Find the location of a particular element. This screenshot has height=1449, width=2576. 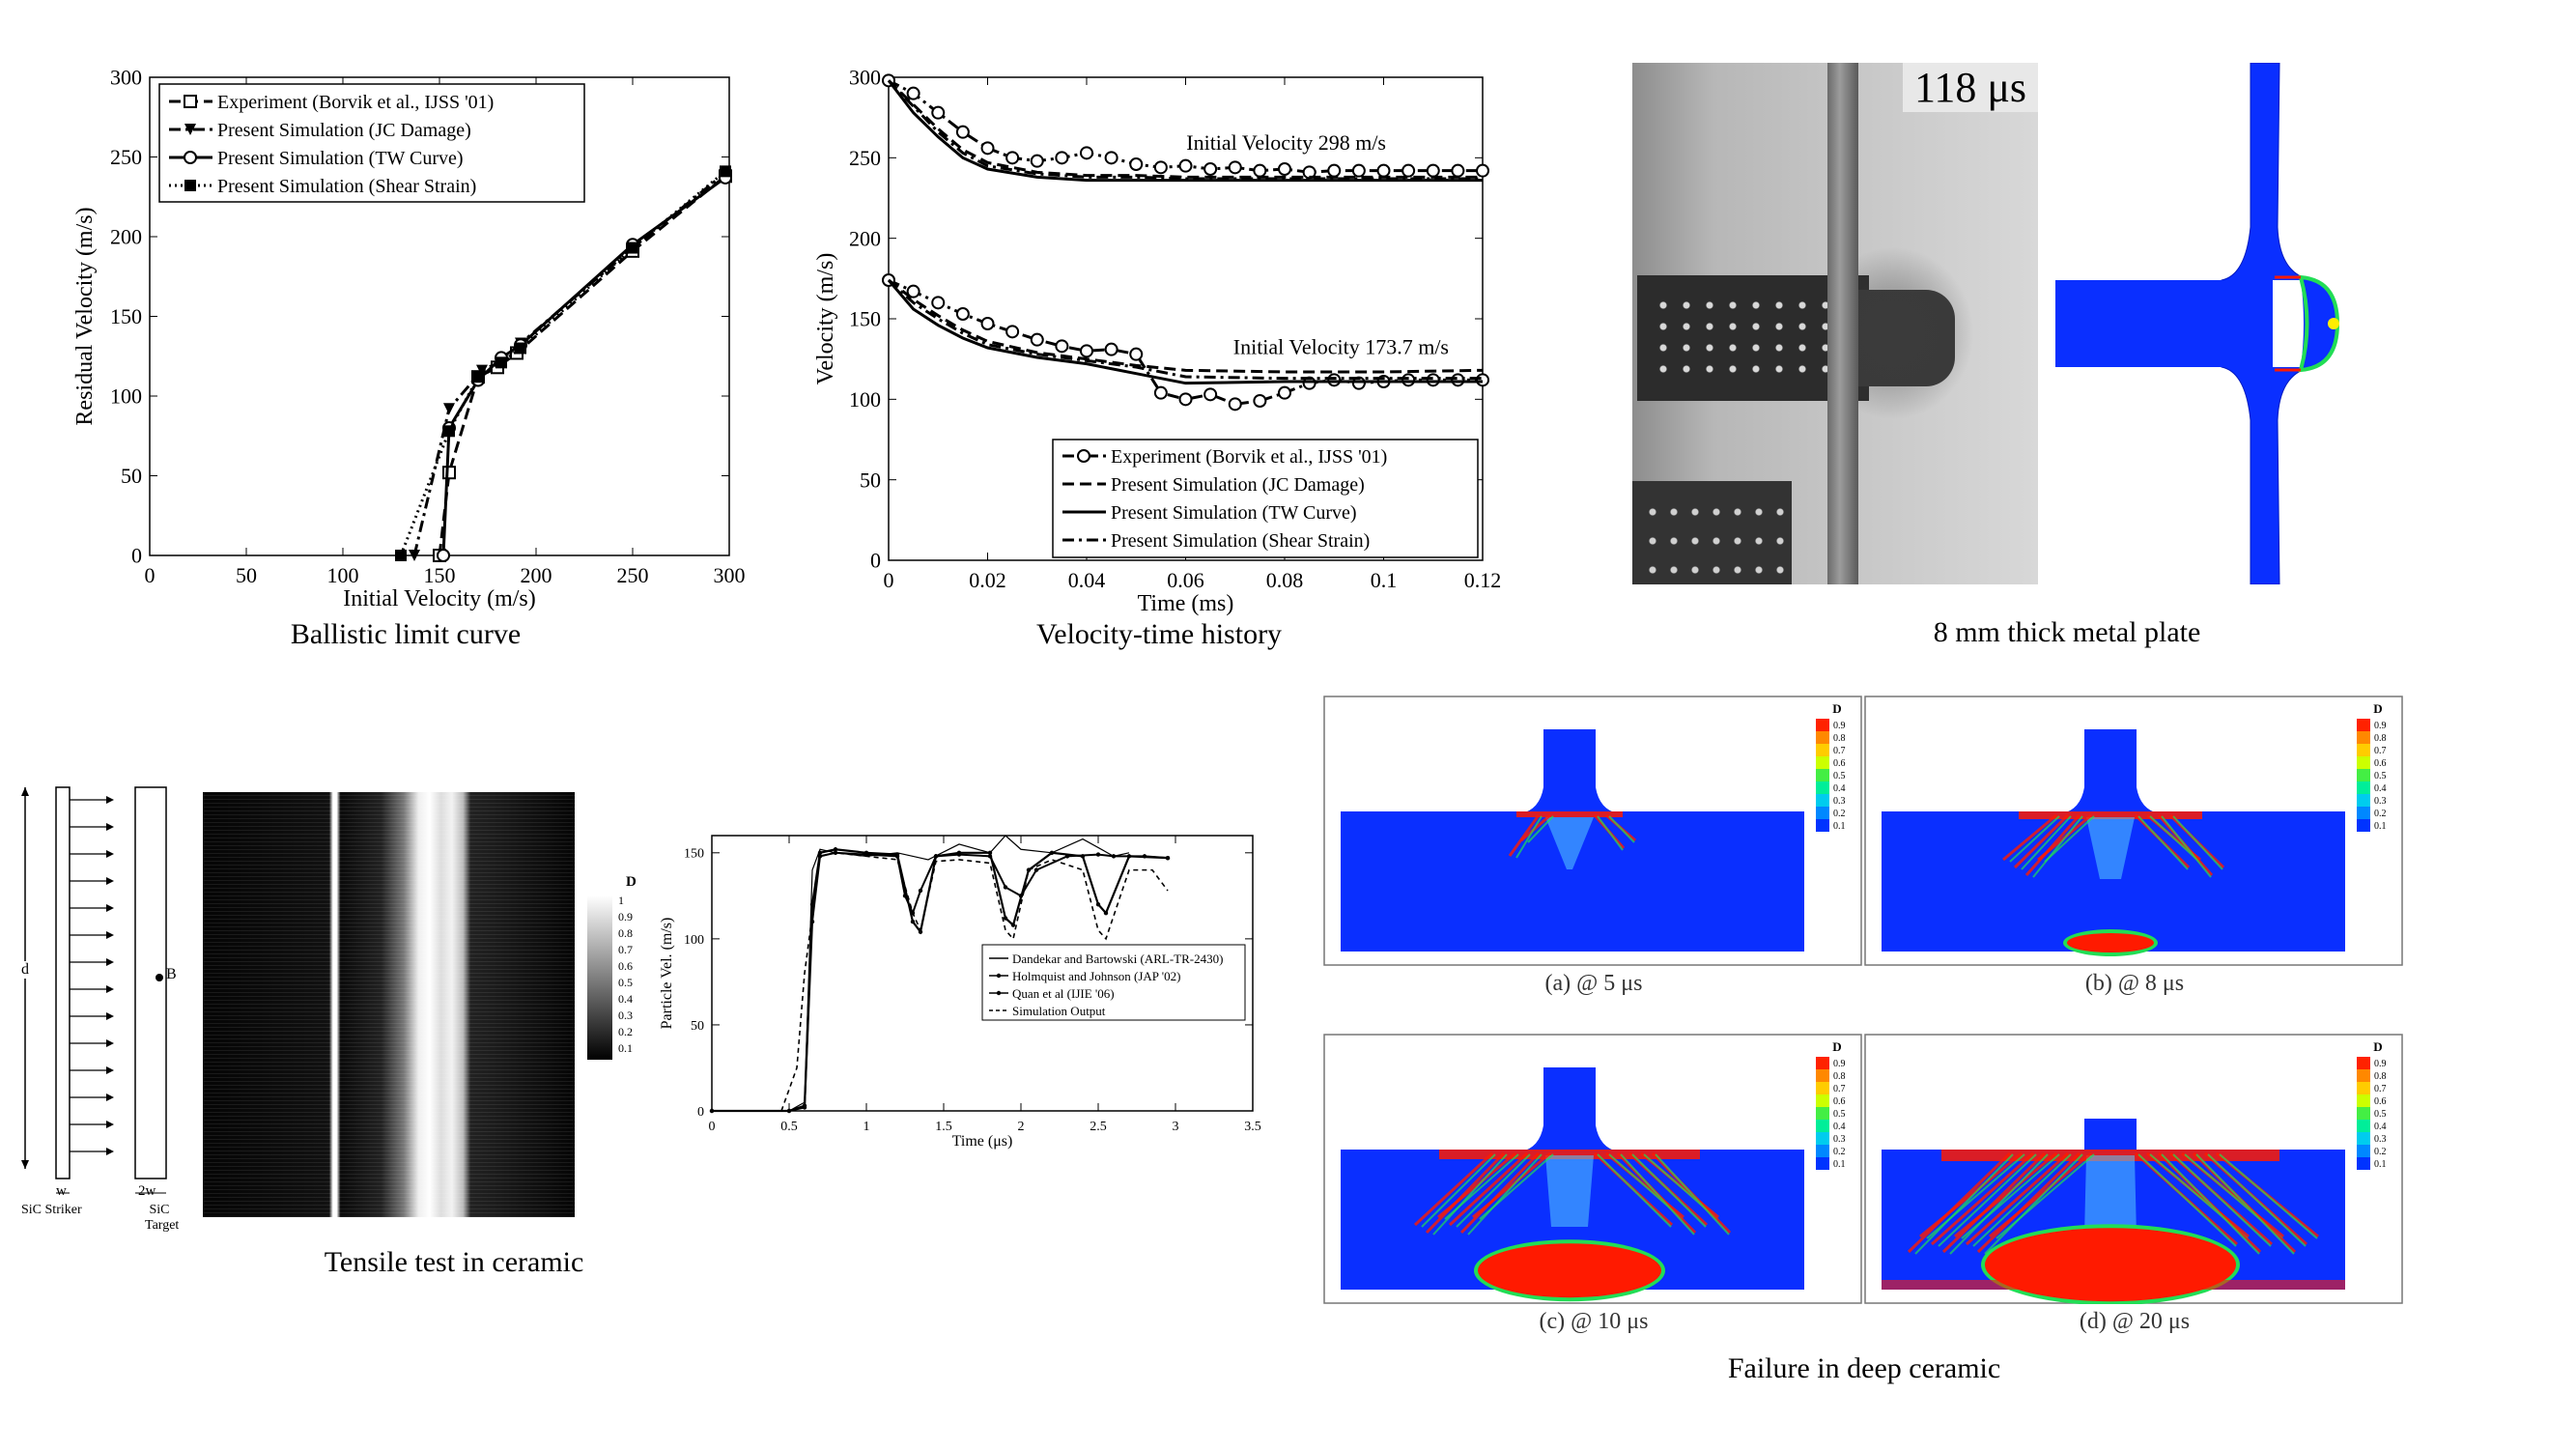

velocity-series-2-low is located at coordinates (1185, 332).